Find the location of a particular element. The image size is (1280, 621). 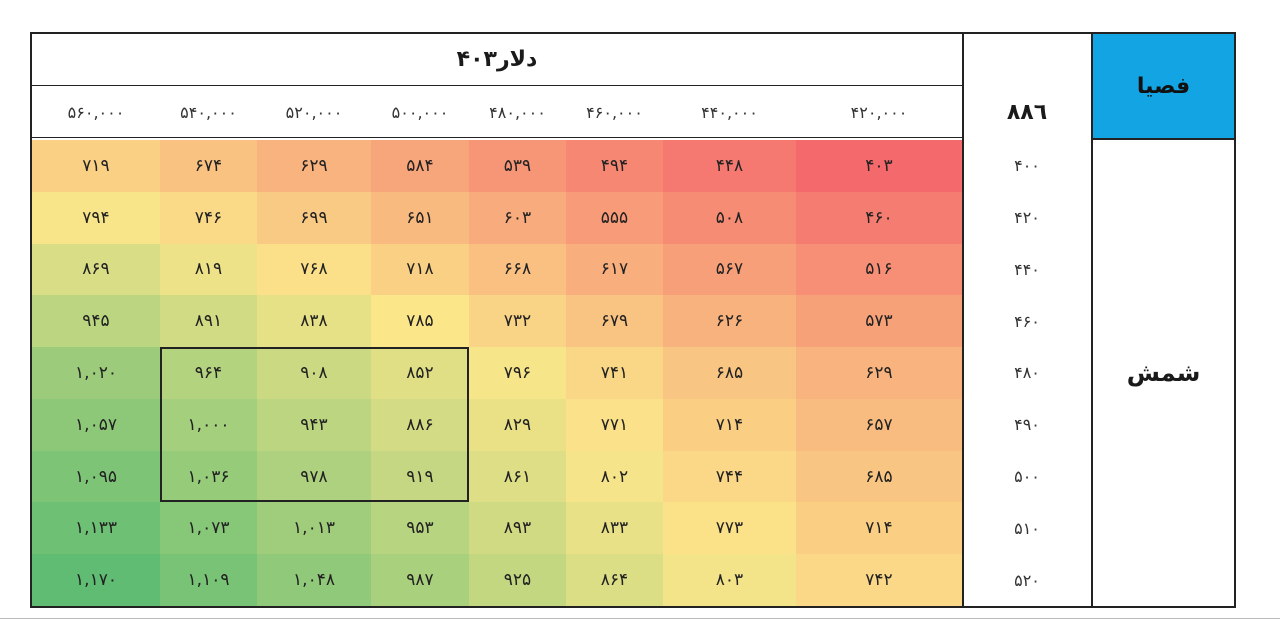

heatmap-cell: ۶۱۷ is located at coordinates (614, 269).